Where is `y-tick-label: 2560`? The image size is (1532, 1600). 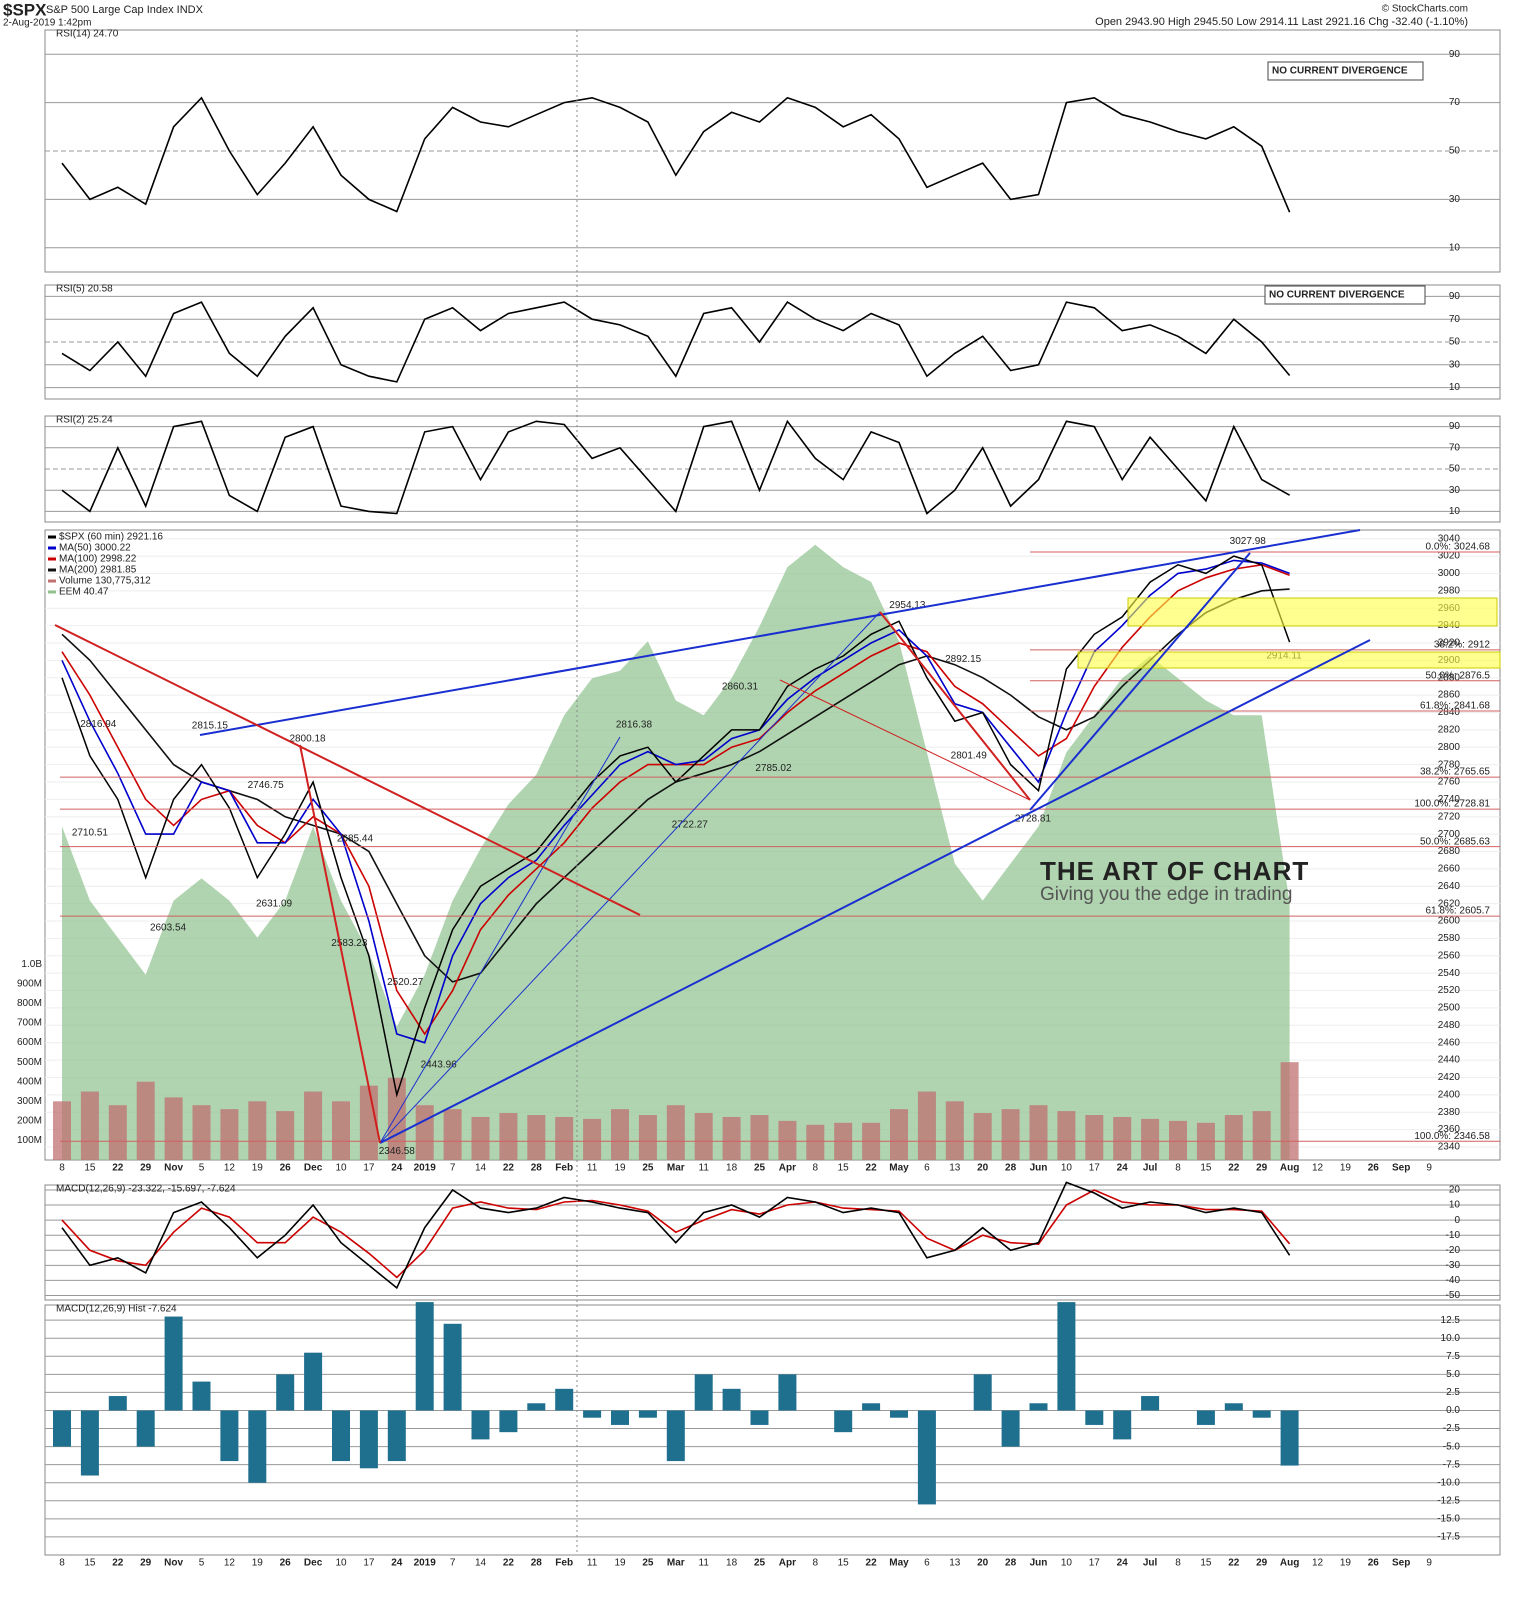 y-tick-label: 2560 is located at coordinates (1449, 955).